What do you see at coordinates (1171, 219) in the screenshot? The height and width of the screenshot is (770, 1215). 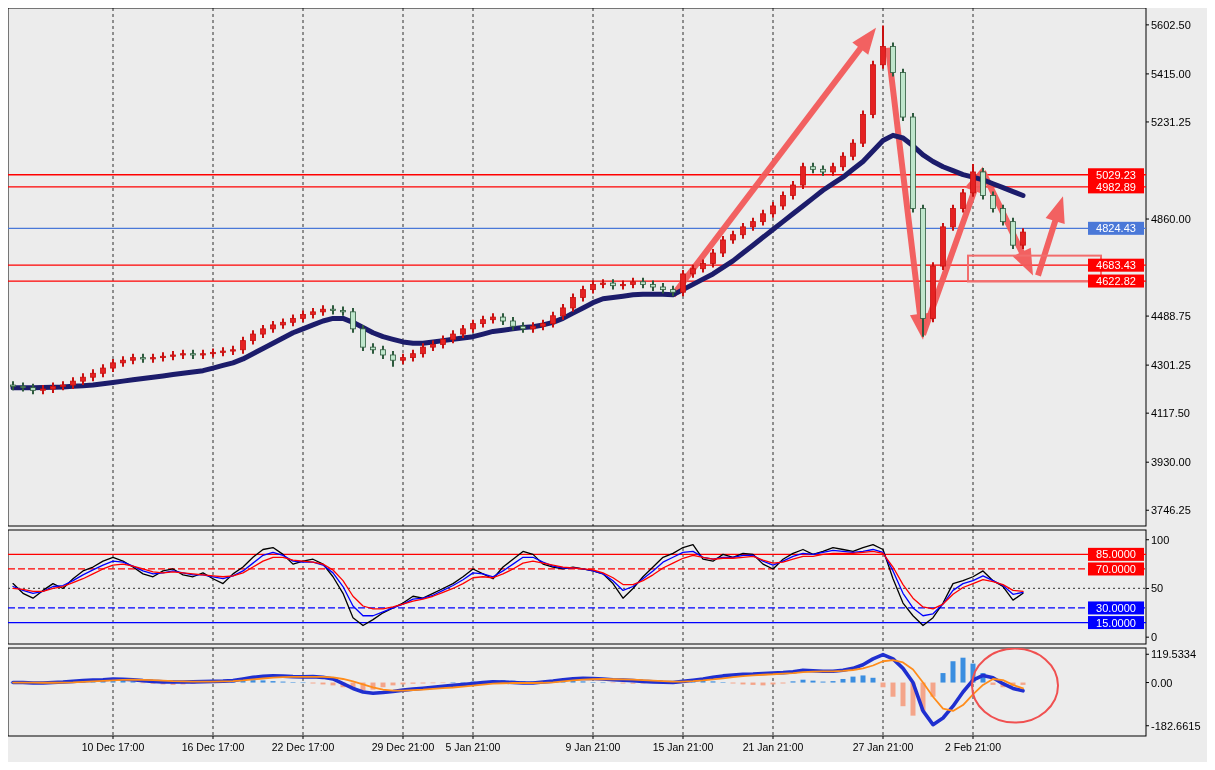 I see `y-tick-label: 4860.00` at bounding box center [1171, 219].